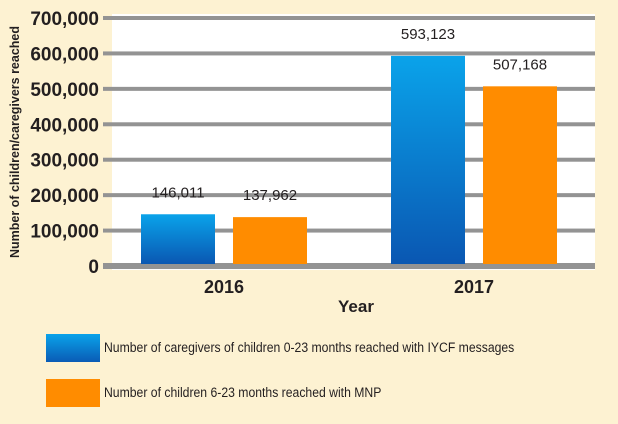 The image size is (618, 424). Describe the element at coordinates (224, 287) in the screenshot. I see `x-tick-label-2016: 2016` at that location.